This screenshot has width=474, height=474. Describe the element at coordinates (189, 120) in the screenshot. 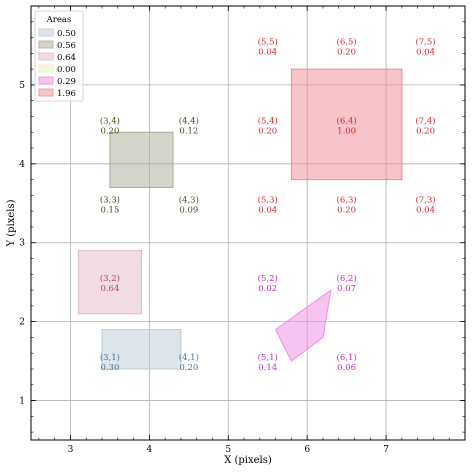

I see `cell-coord-label: (4,4)` at that location.